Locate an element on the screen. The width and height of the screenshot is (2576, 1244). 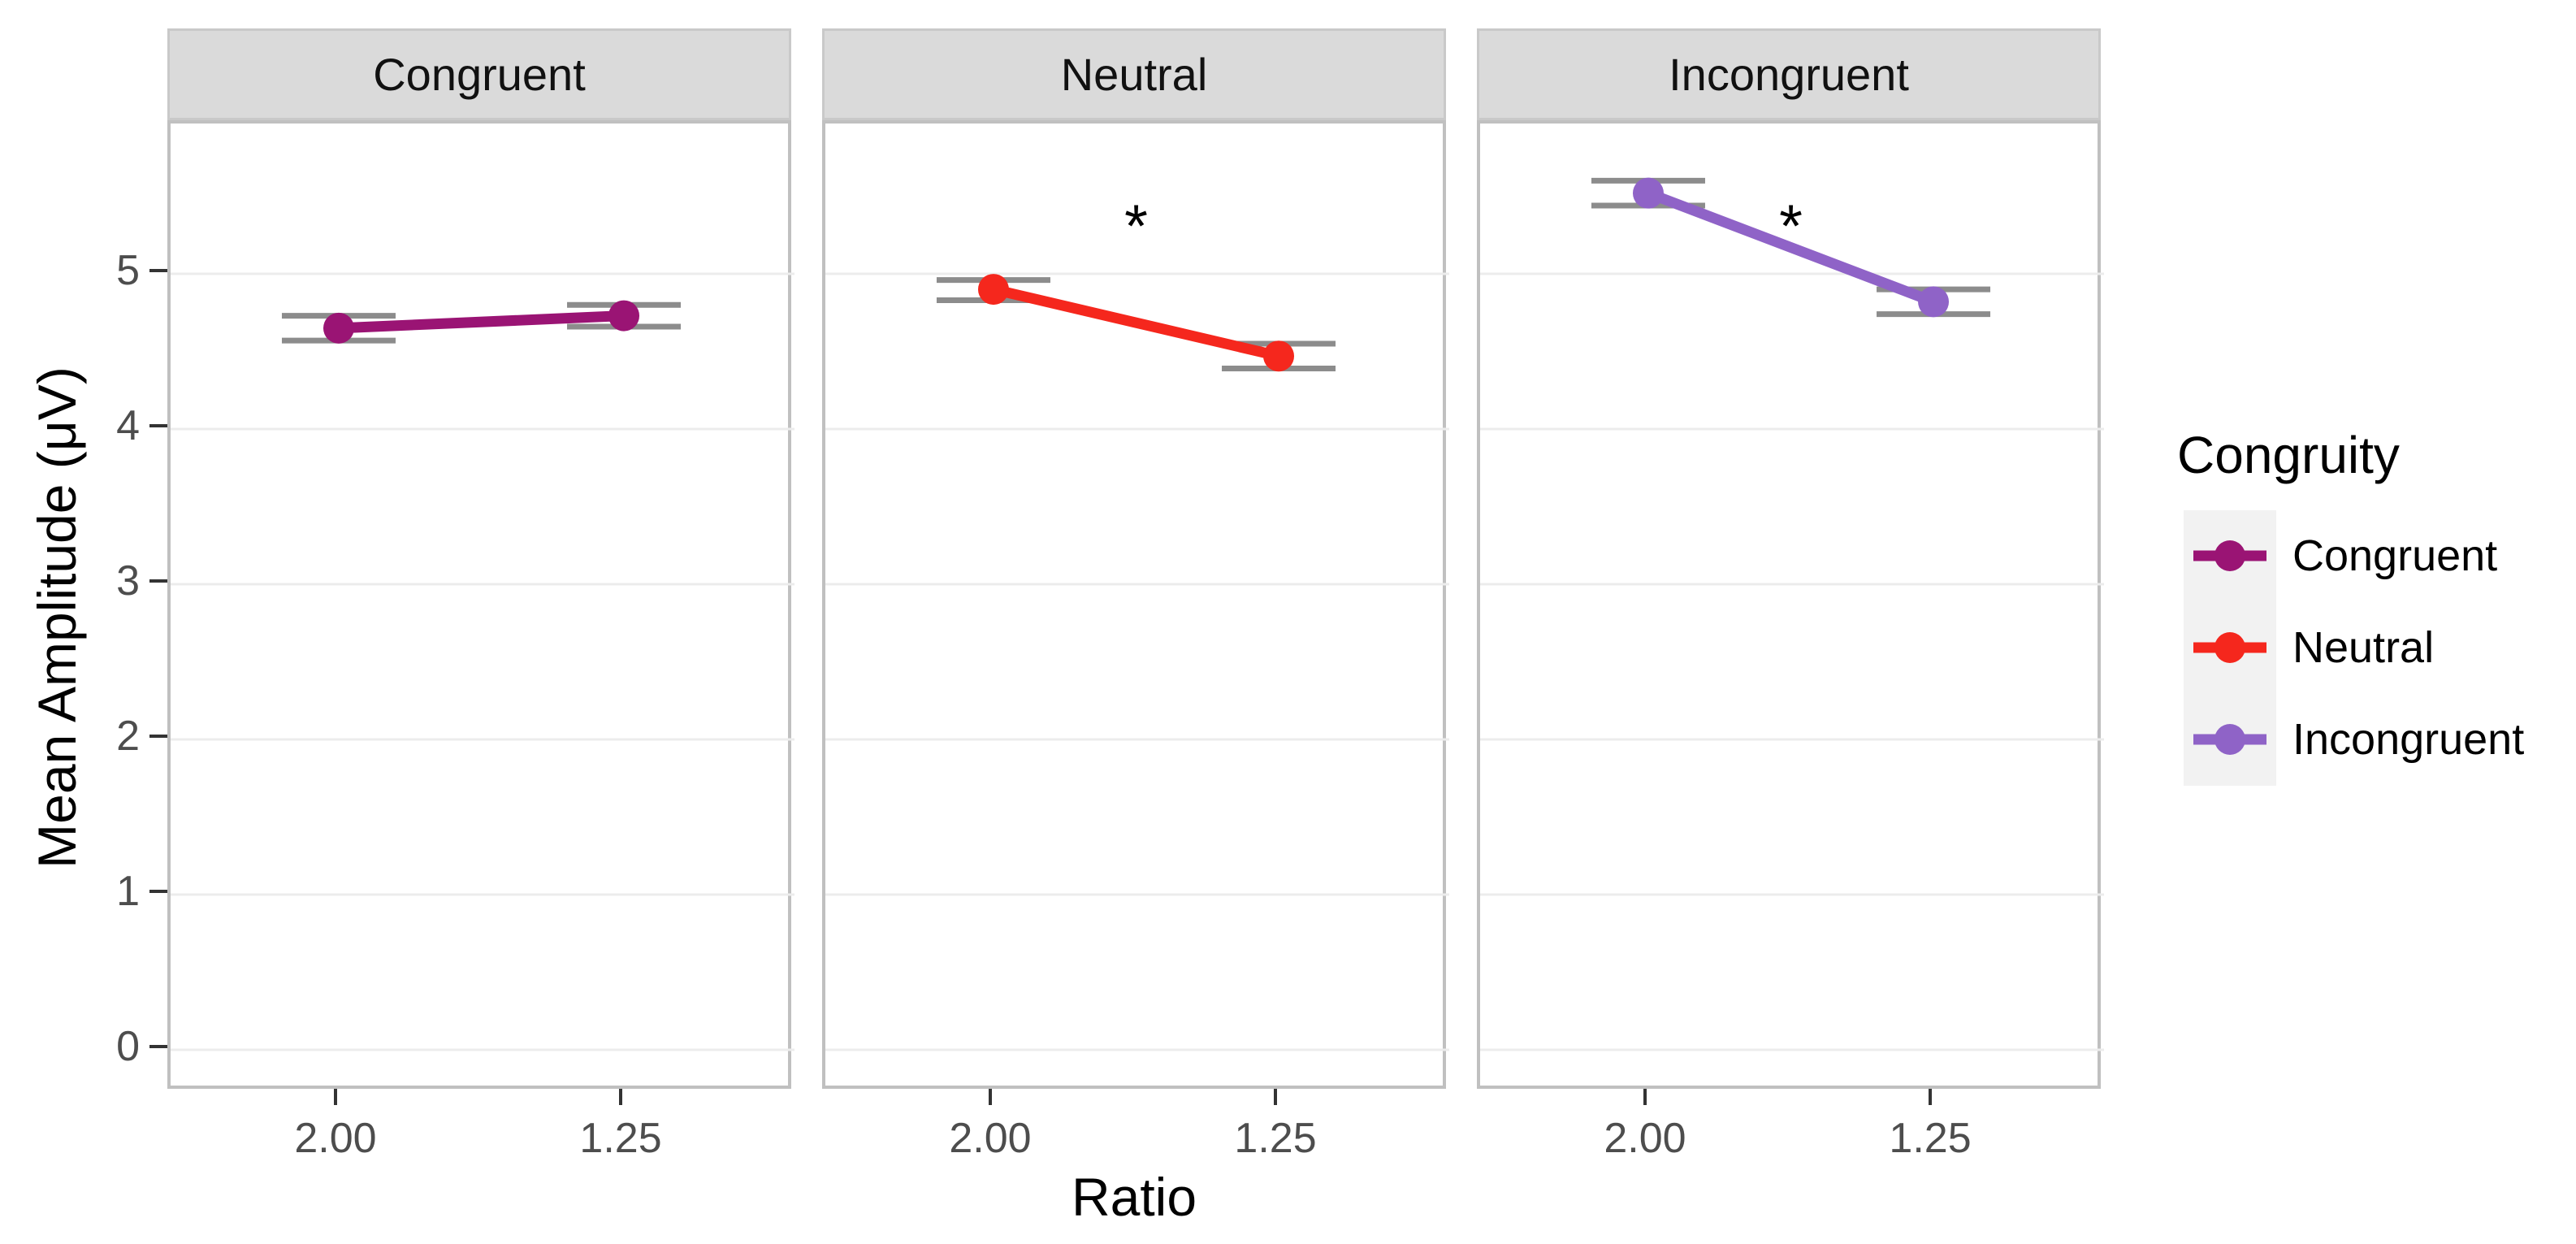
legend-key-band is located at coordinates (2230, 648).